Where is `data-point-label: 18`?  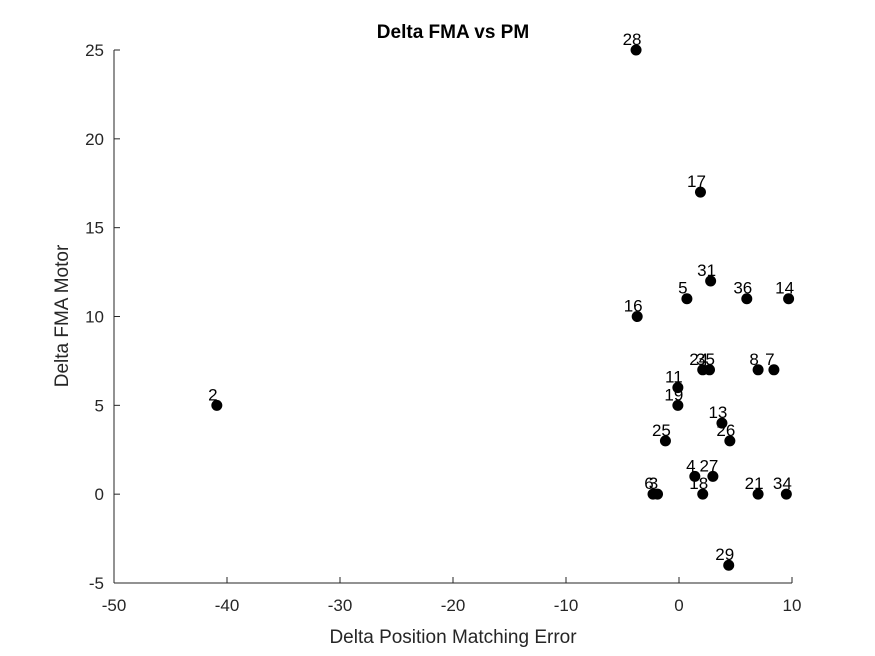
data-point-label: 18 is located at coordinates (698, 483).